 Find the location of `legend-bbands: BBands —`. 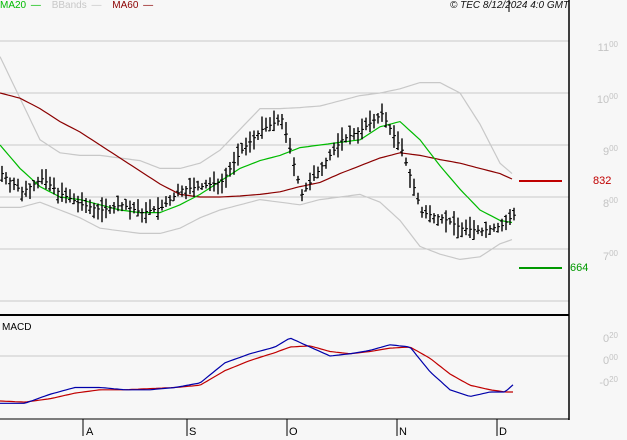

legend-bbands: BBands — is located at coordinates (76, 5).